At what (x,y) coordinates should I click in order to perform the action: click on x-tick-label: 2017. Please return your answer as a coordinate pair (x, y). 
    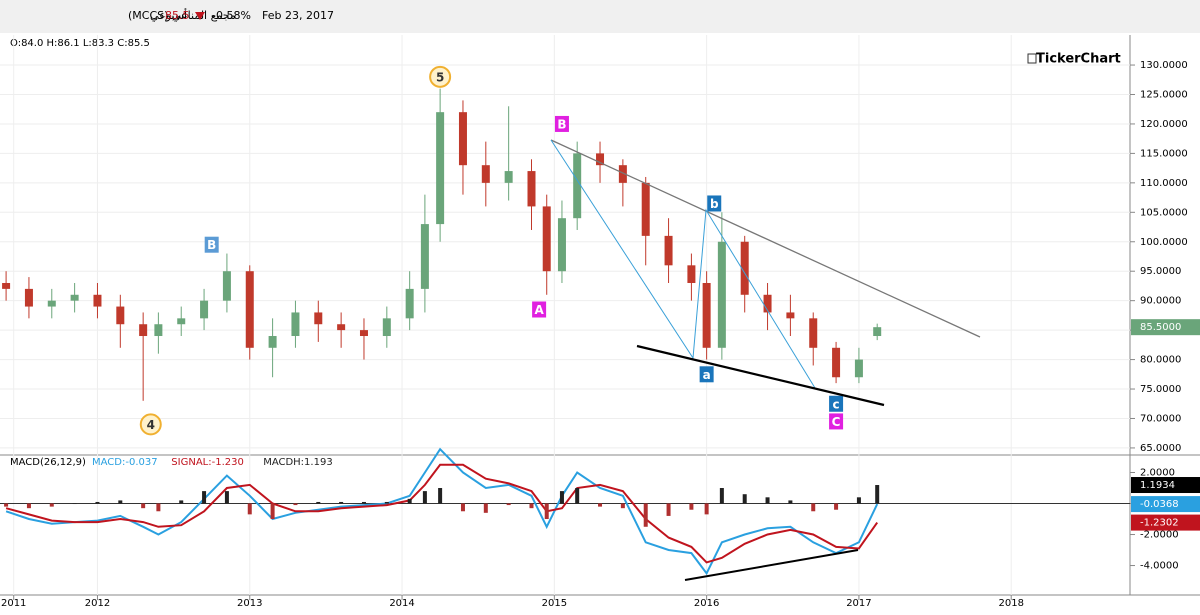
    Looking at the image, I should click on (858, 603).